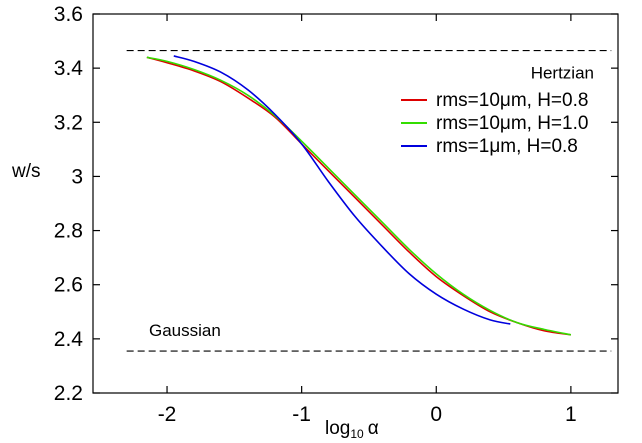  What do you see at coordinates (507, 146) in the screenshot?
I see `legend-label-3: rms=1μm, H=0.8` at bounding box center [507, 146].